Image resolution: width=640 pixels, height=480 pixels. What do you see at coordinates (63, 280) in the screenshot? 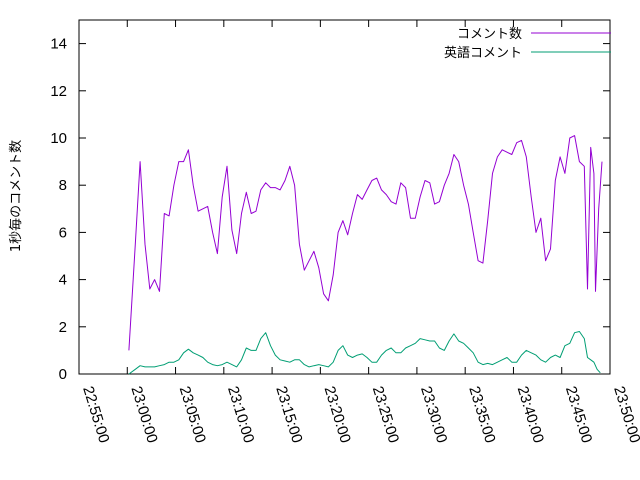
I see `y-tick-label: 4` at bounding box center [63, 280].